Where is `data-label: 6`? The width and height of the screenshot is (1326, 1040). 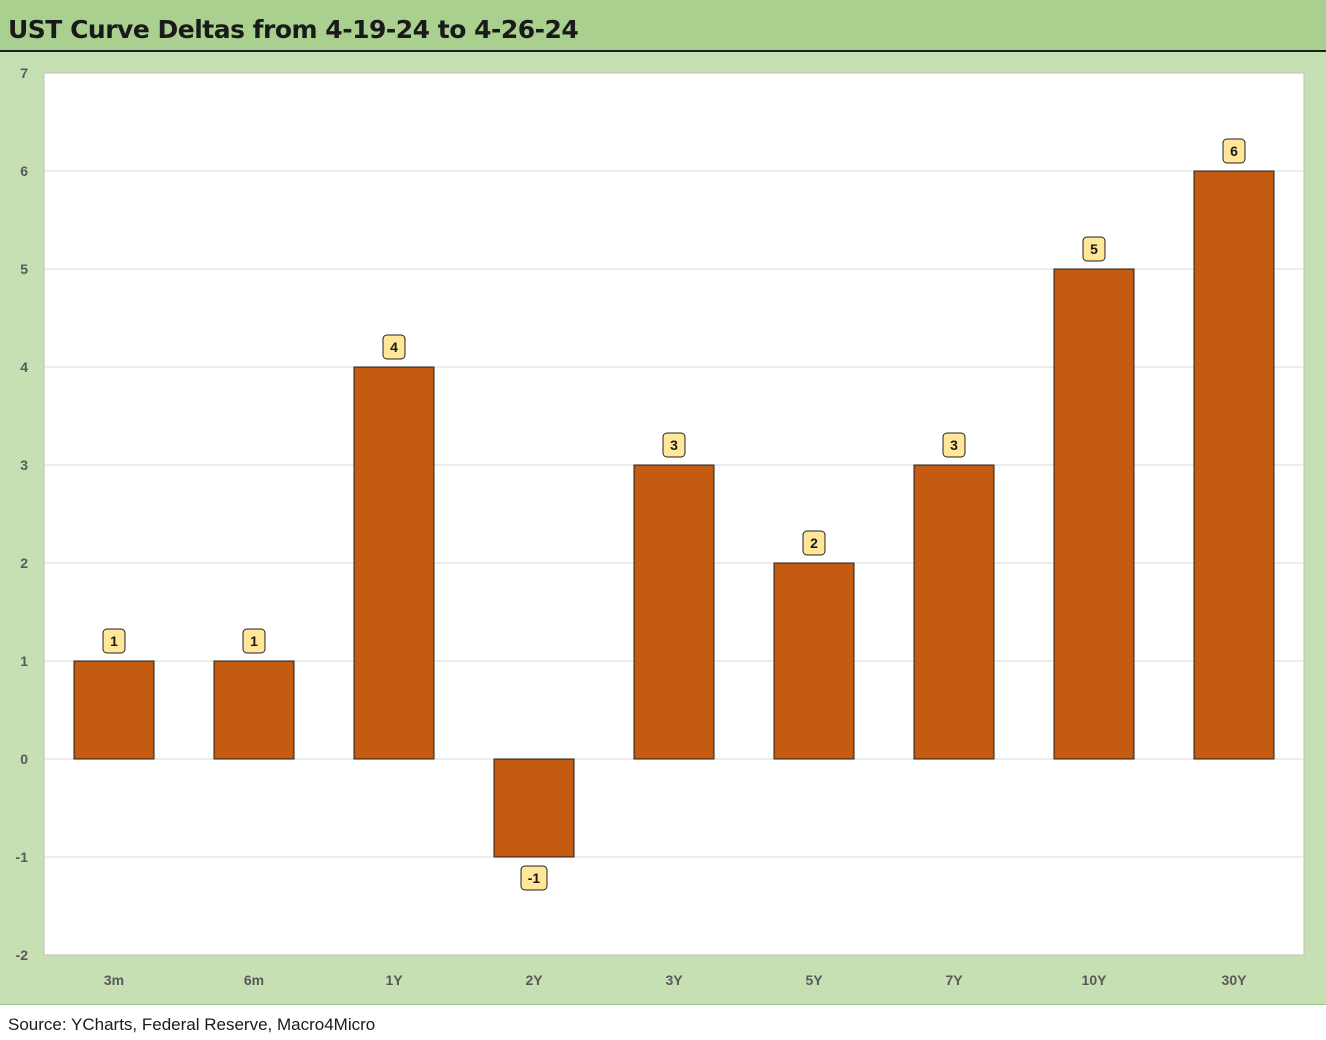
data-label: 6 is located at coordinates (1234, 151).